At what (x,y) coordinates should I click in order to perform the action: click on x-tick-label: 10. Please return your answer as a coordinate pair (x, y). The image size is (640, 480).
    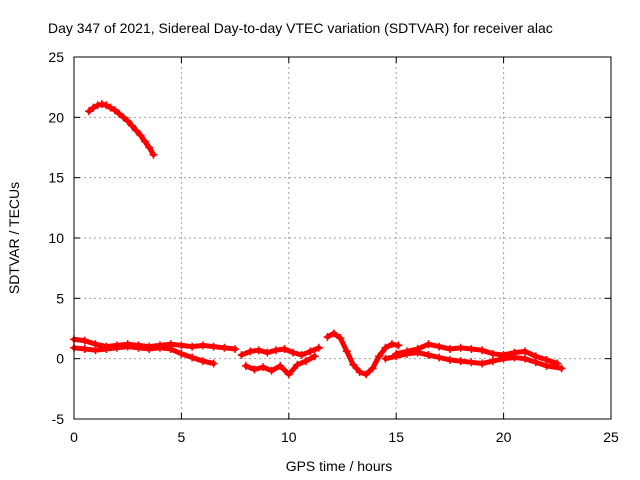
    Looking at the image, I should click on (289, 437).